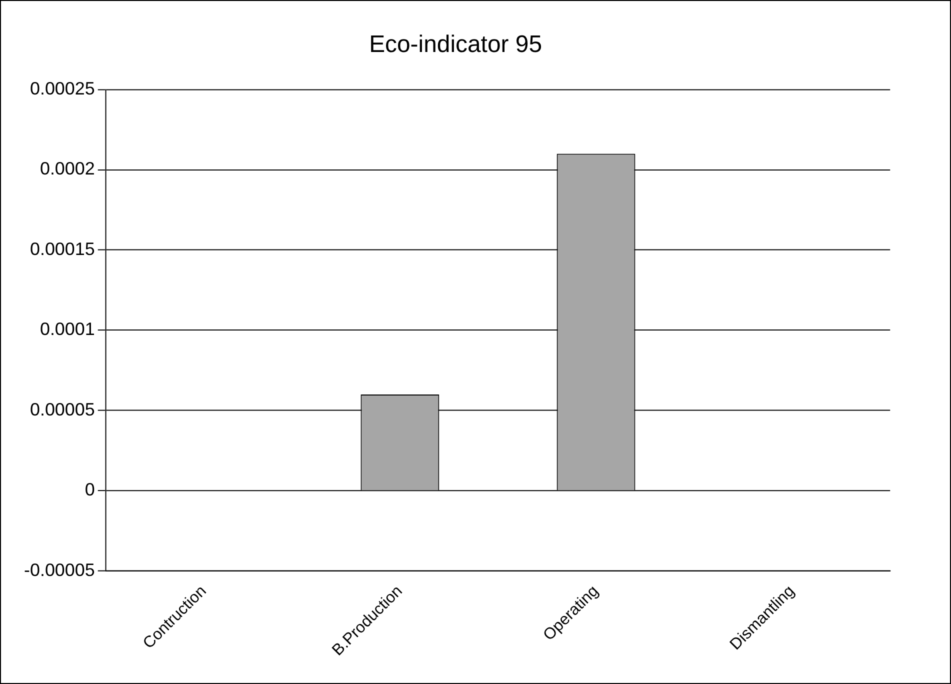  What do you see at coordinates (62, 248) in the screenshot?
I see `y-tick-label: 0.00015` at bounding box center [62, 248].